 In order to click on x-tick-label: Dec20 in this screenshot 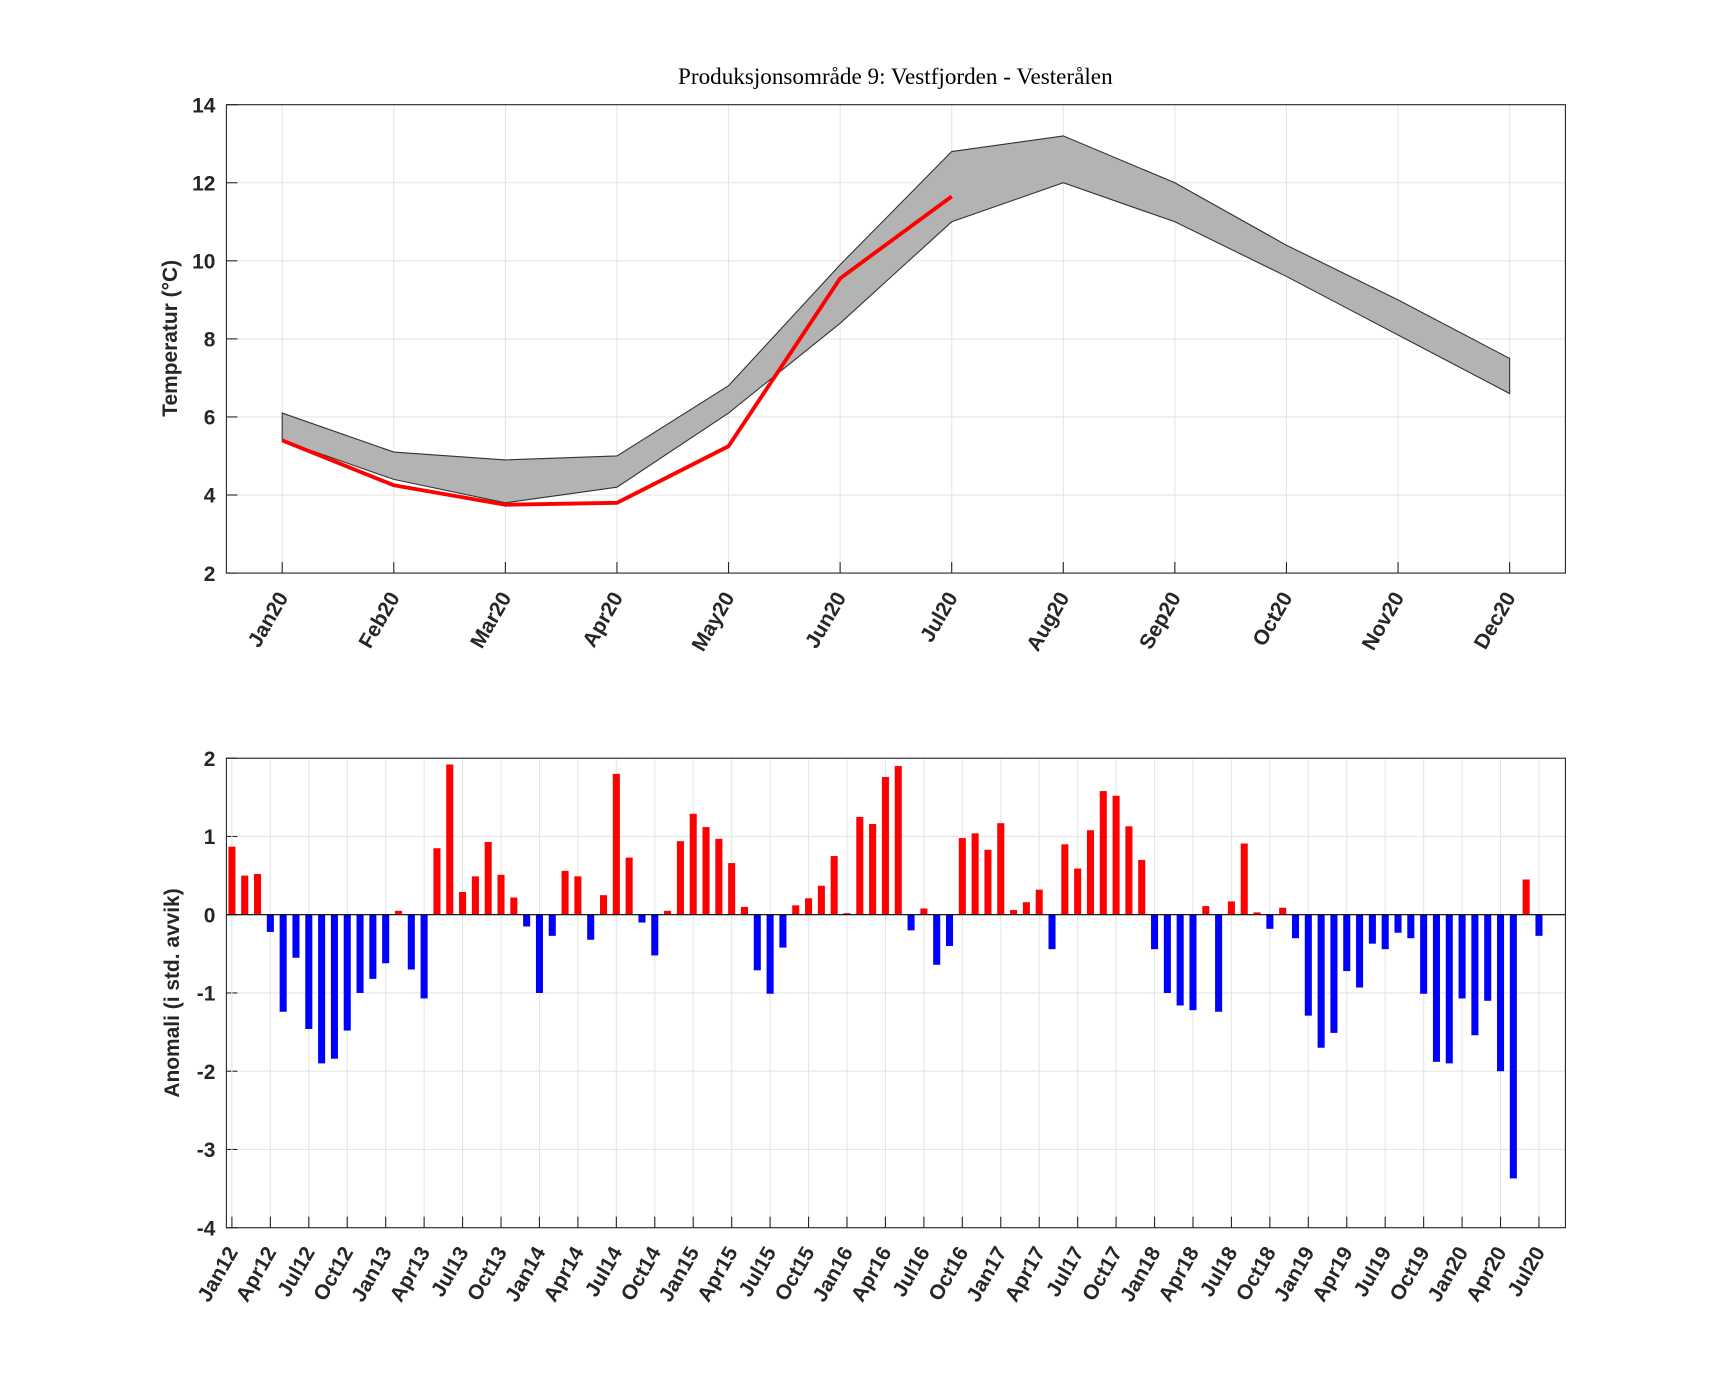, I will do `click(1495, 620)`.